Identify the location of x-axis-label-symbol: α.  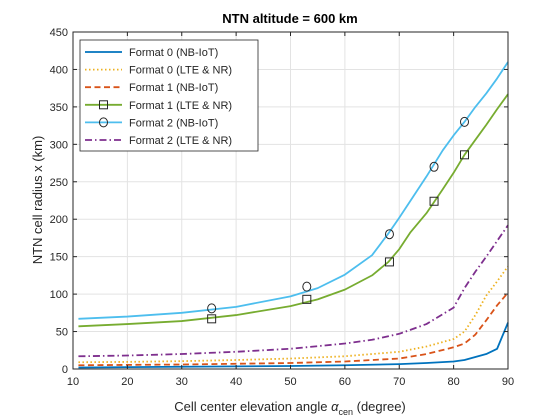
(335, 406).